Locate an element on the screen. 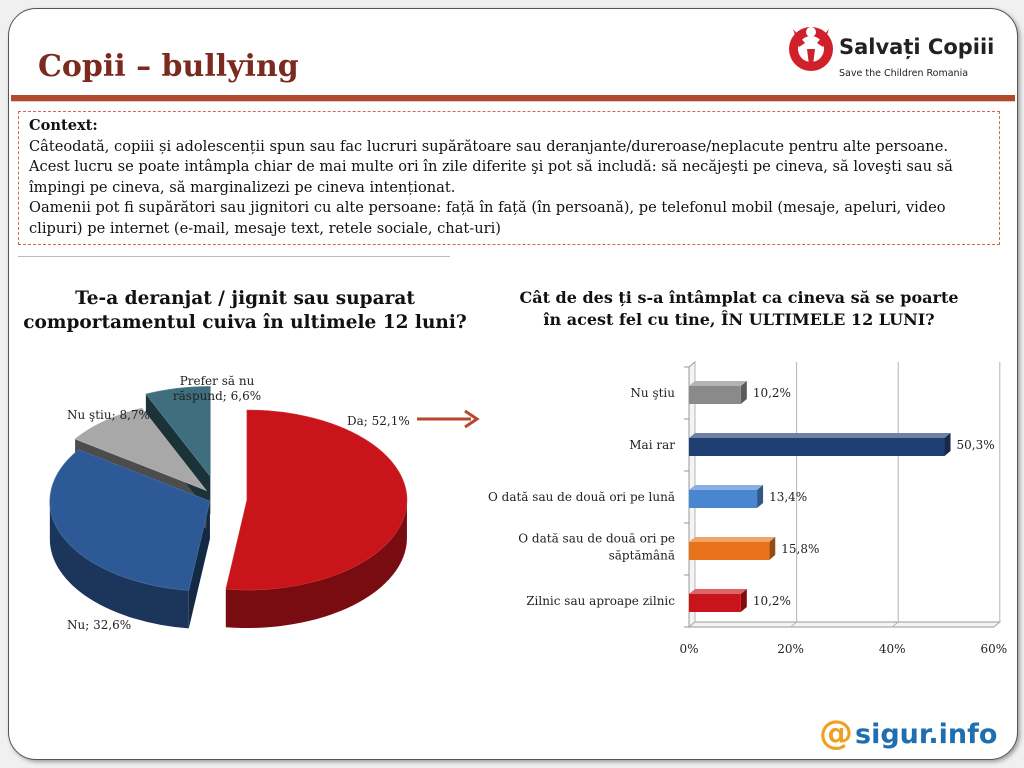 The height and width of the screenshot is (768, 1024). chart-floor is located at coordinates (844, 624).